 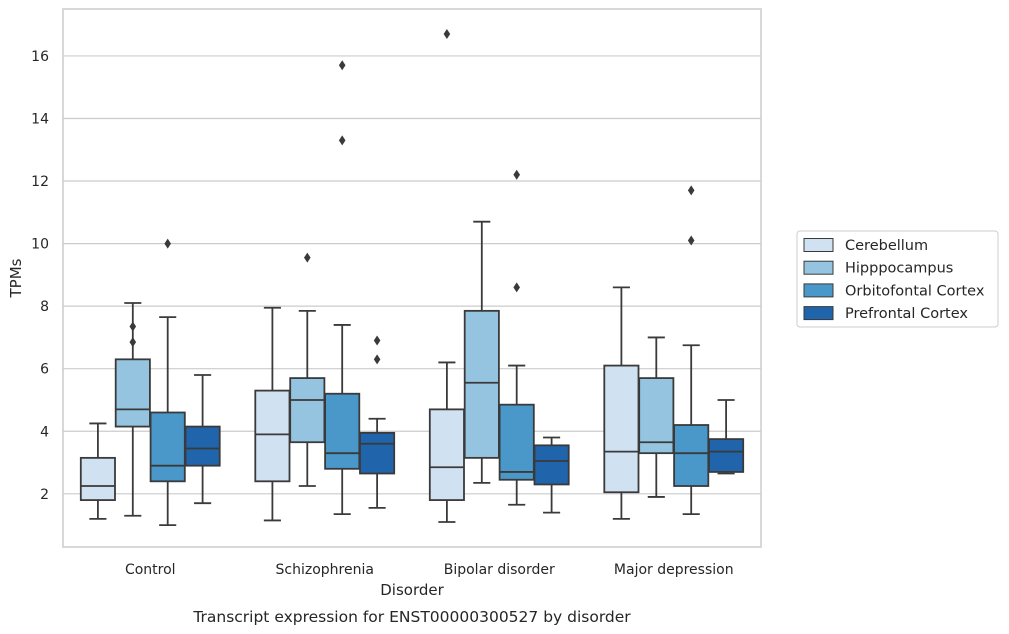 What do you see at coordinates (44, 307) in the screenshot?
I see `y-tick-label: 8` at bounding box center [44, 307].